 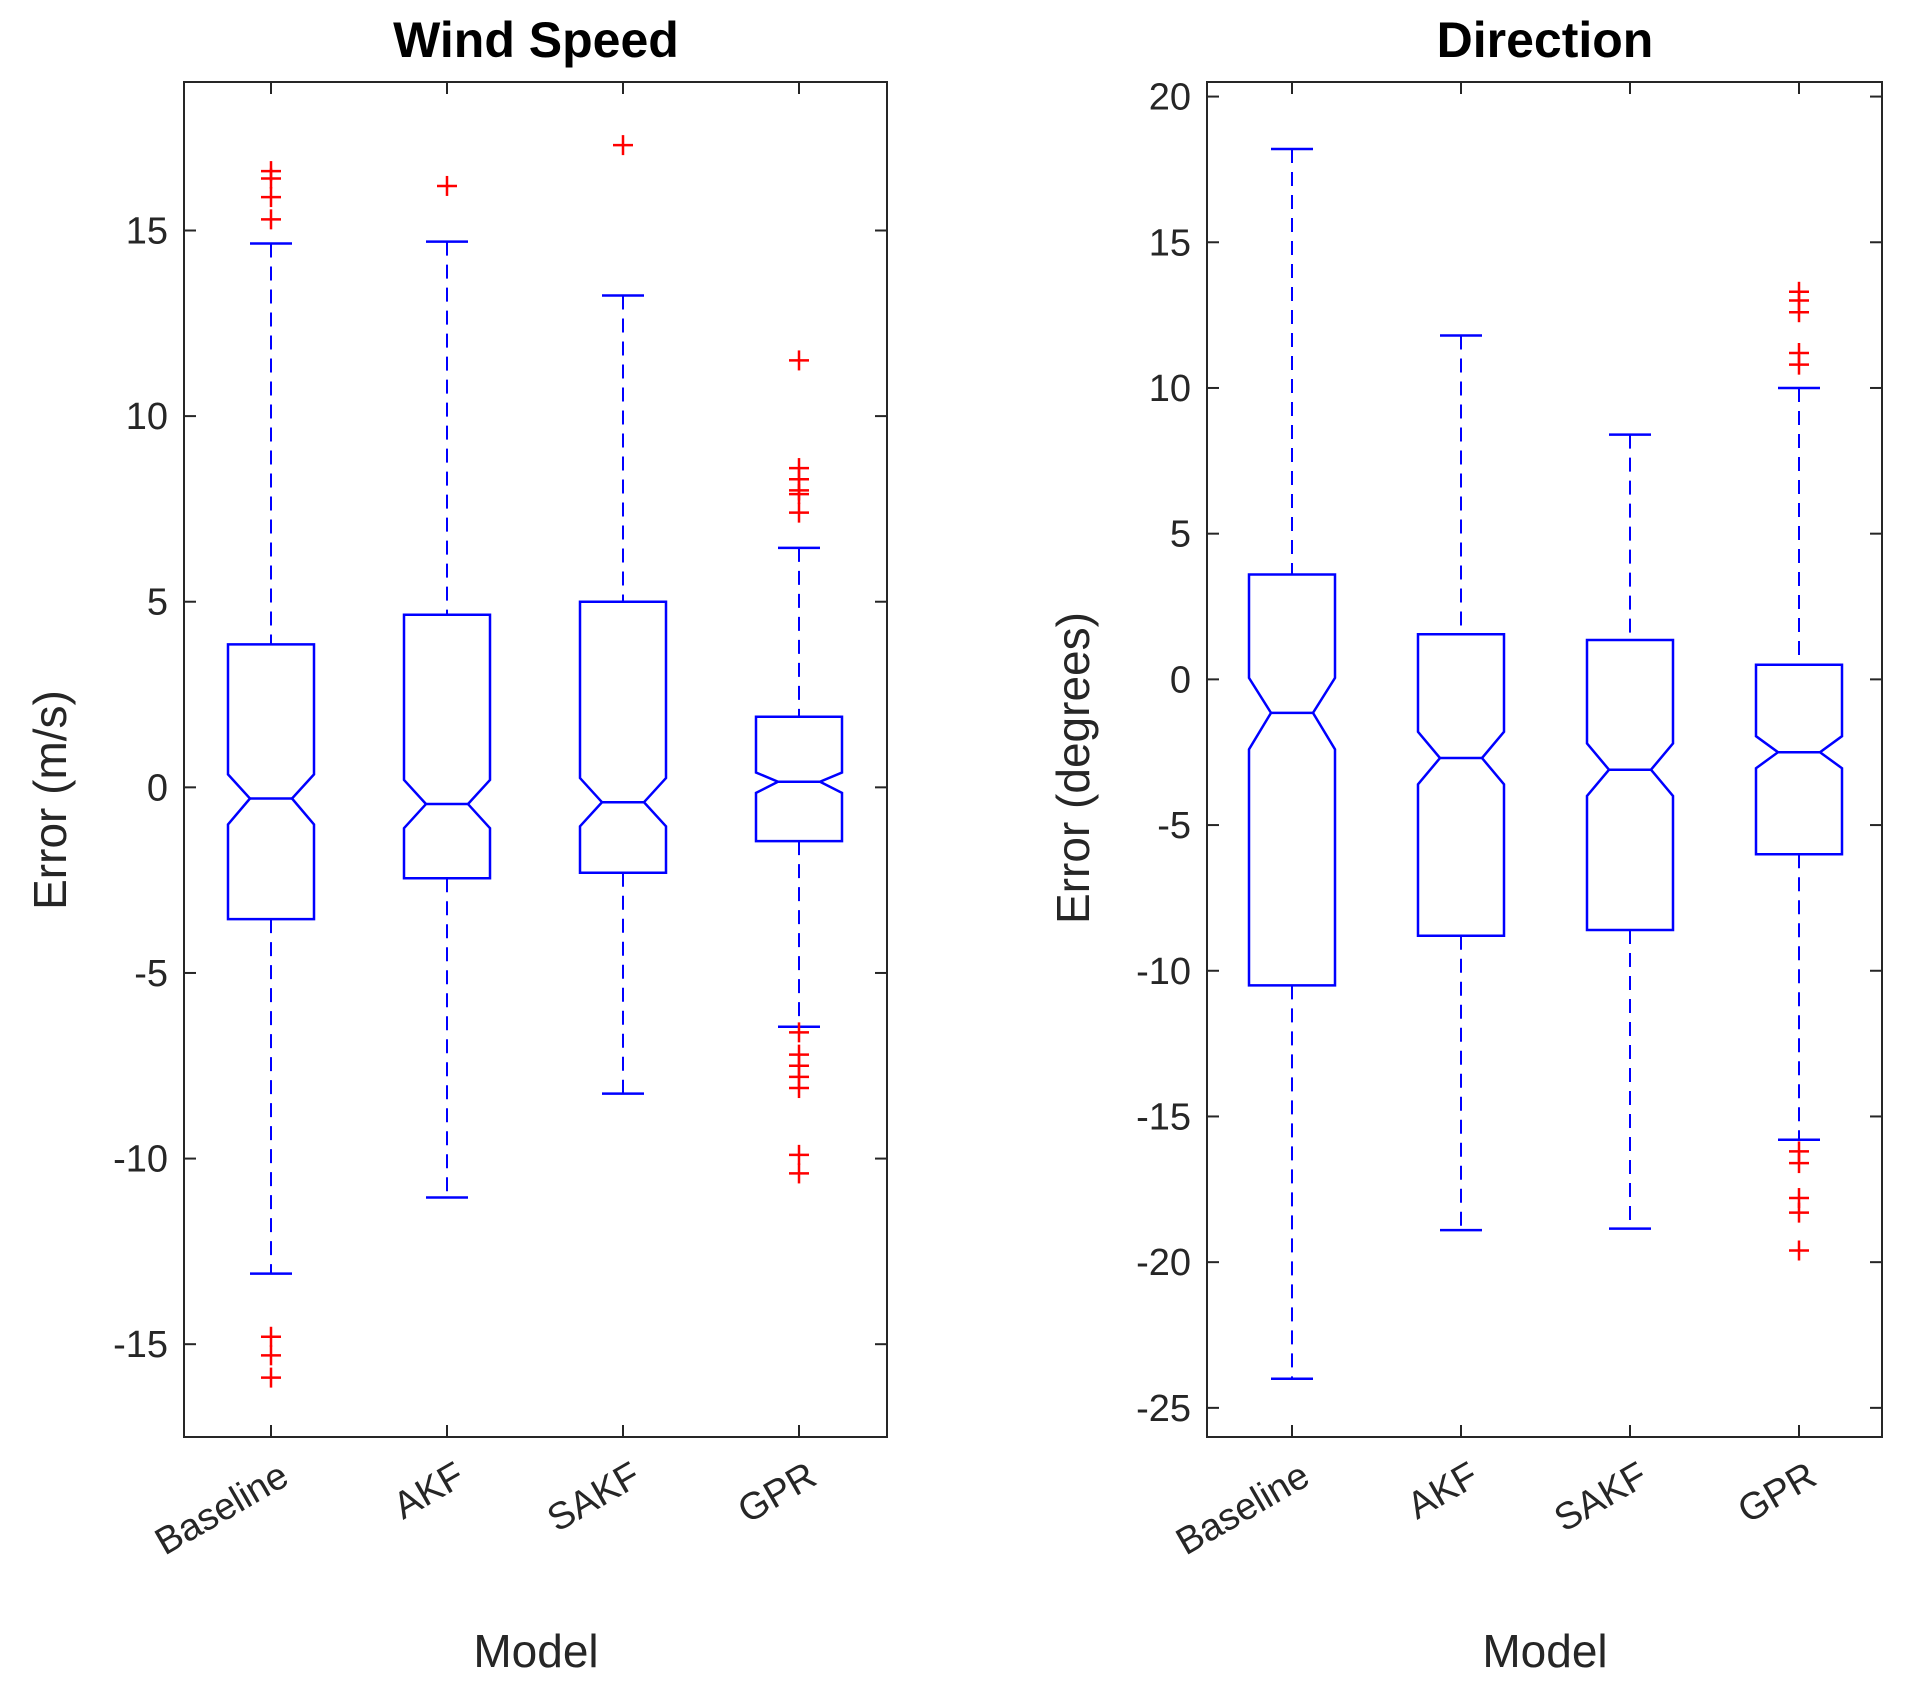 I want to click on wind-speed-ytick-label: 15, so click(x=147, y=231).